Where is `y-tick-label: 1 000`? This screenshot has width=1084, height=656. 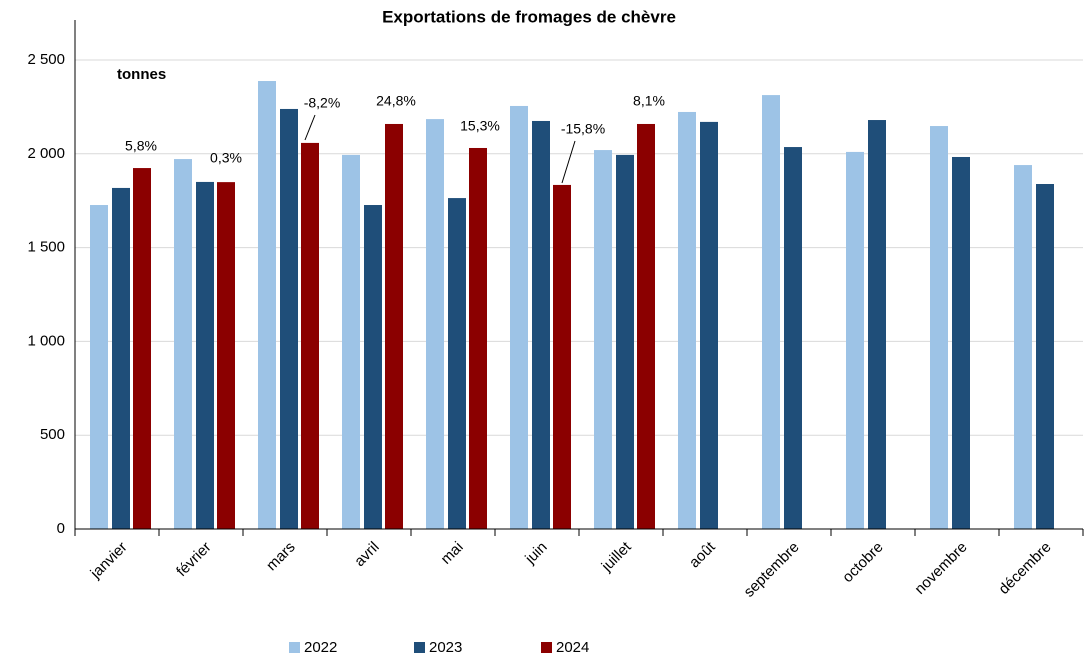 y-tick-label: 1 000 is located at coordinates (46, 340).